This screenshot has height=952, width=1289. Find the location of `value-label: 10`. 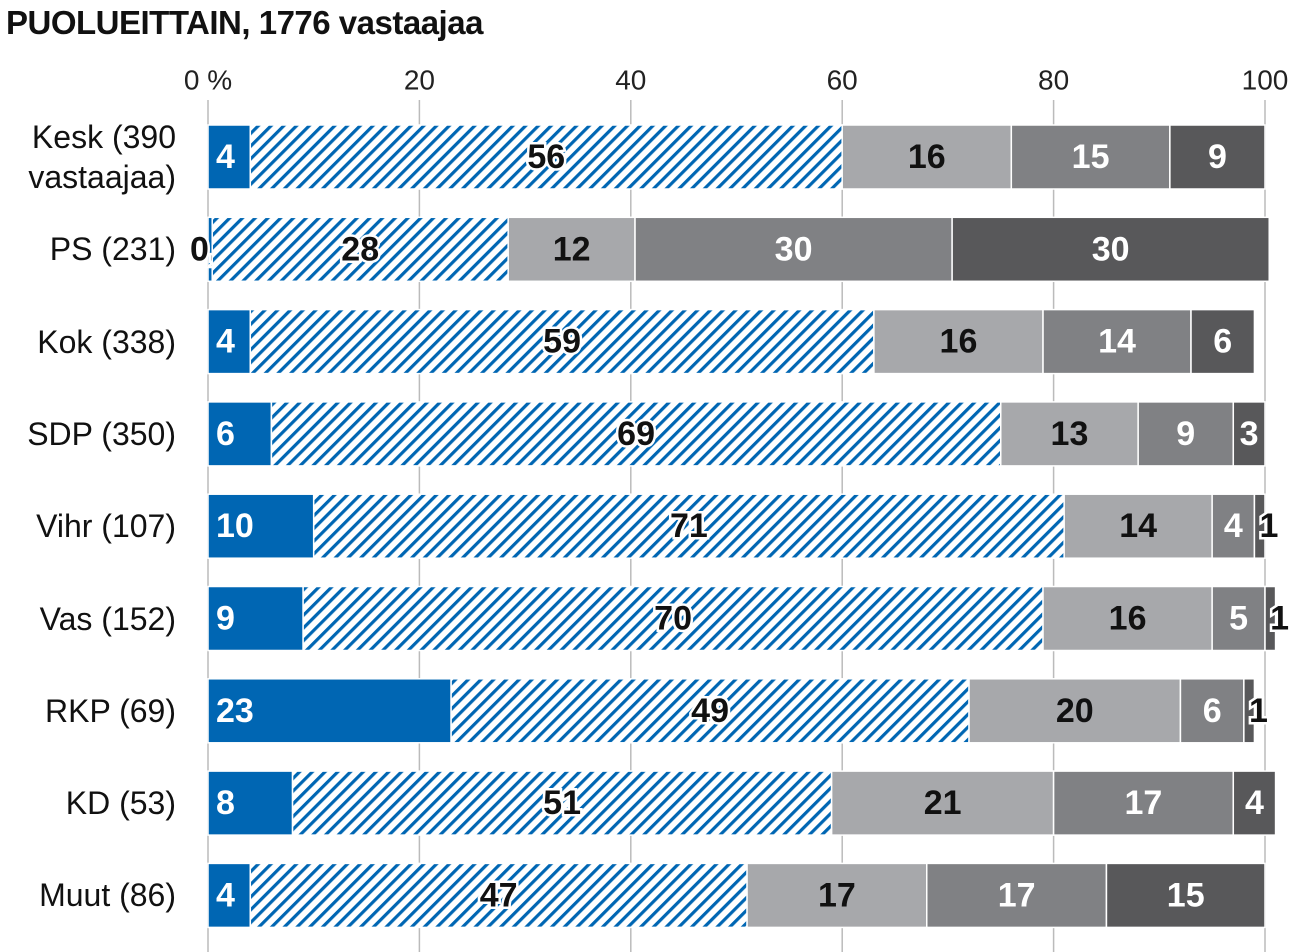

value-label: 10 is located at coordinates (235, 526).